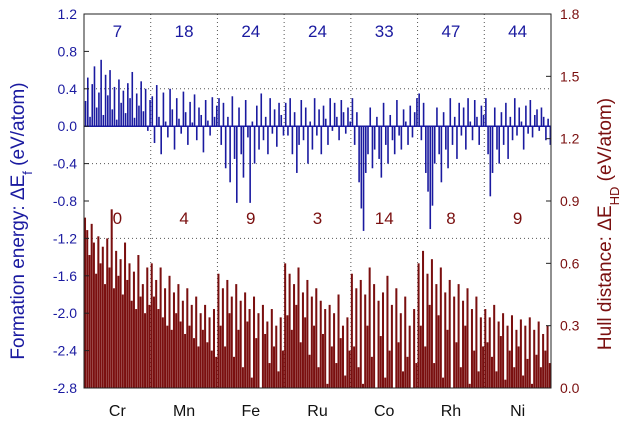 This screenshot has height=431, width=621. I want to click on right-axis-title-symbol: ΔE, so click(605, 217).